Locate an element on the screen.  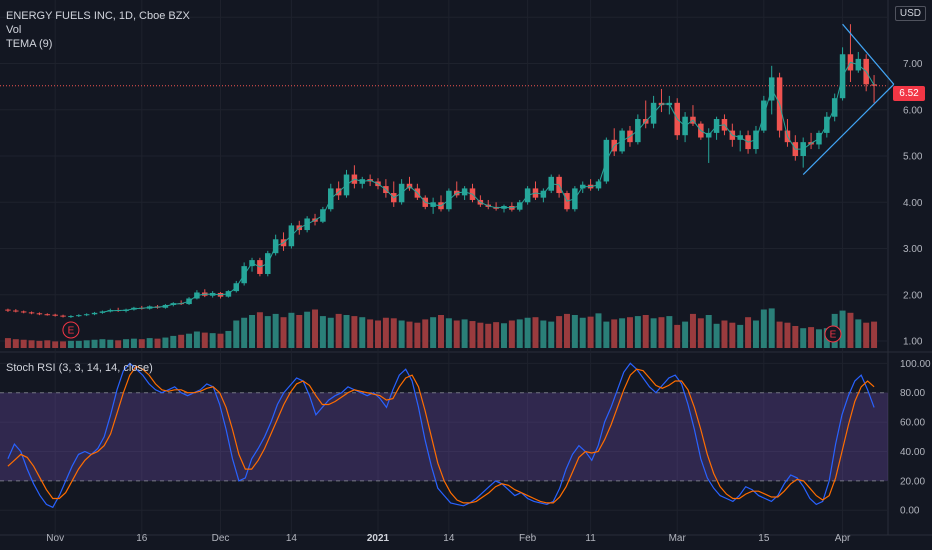
price-tick-label: 5.00 is located at coordinates (913, 157).